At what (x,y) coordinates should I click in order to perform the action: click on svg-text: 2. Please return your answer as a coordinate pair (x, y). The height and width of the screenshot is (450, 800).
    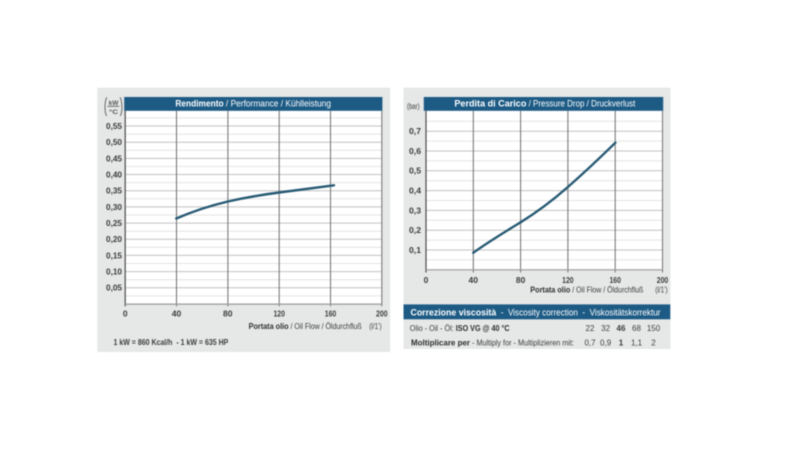
    Looking at the image, I should click on (653, 342).